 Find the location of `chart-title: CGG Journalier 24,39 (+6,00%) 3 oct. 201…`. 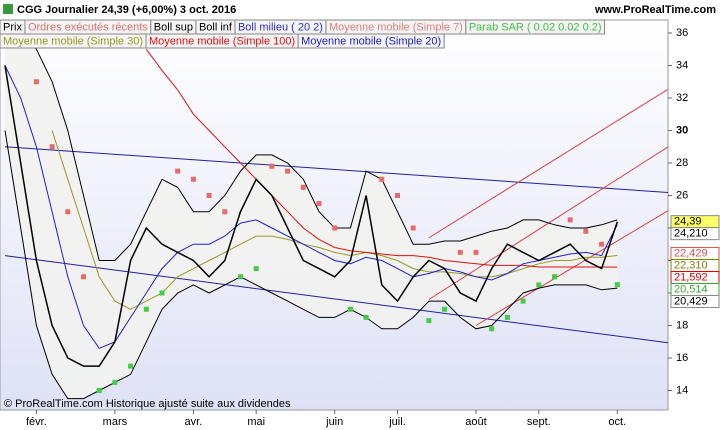

chart-title: CGG Journalier 24,39 (+6,00%) 3 oct. 201… is located at coordinates (126, 10).